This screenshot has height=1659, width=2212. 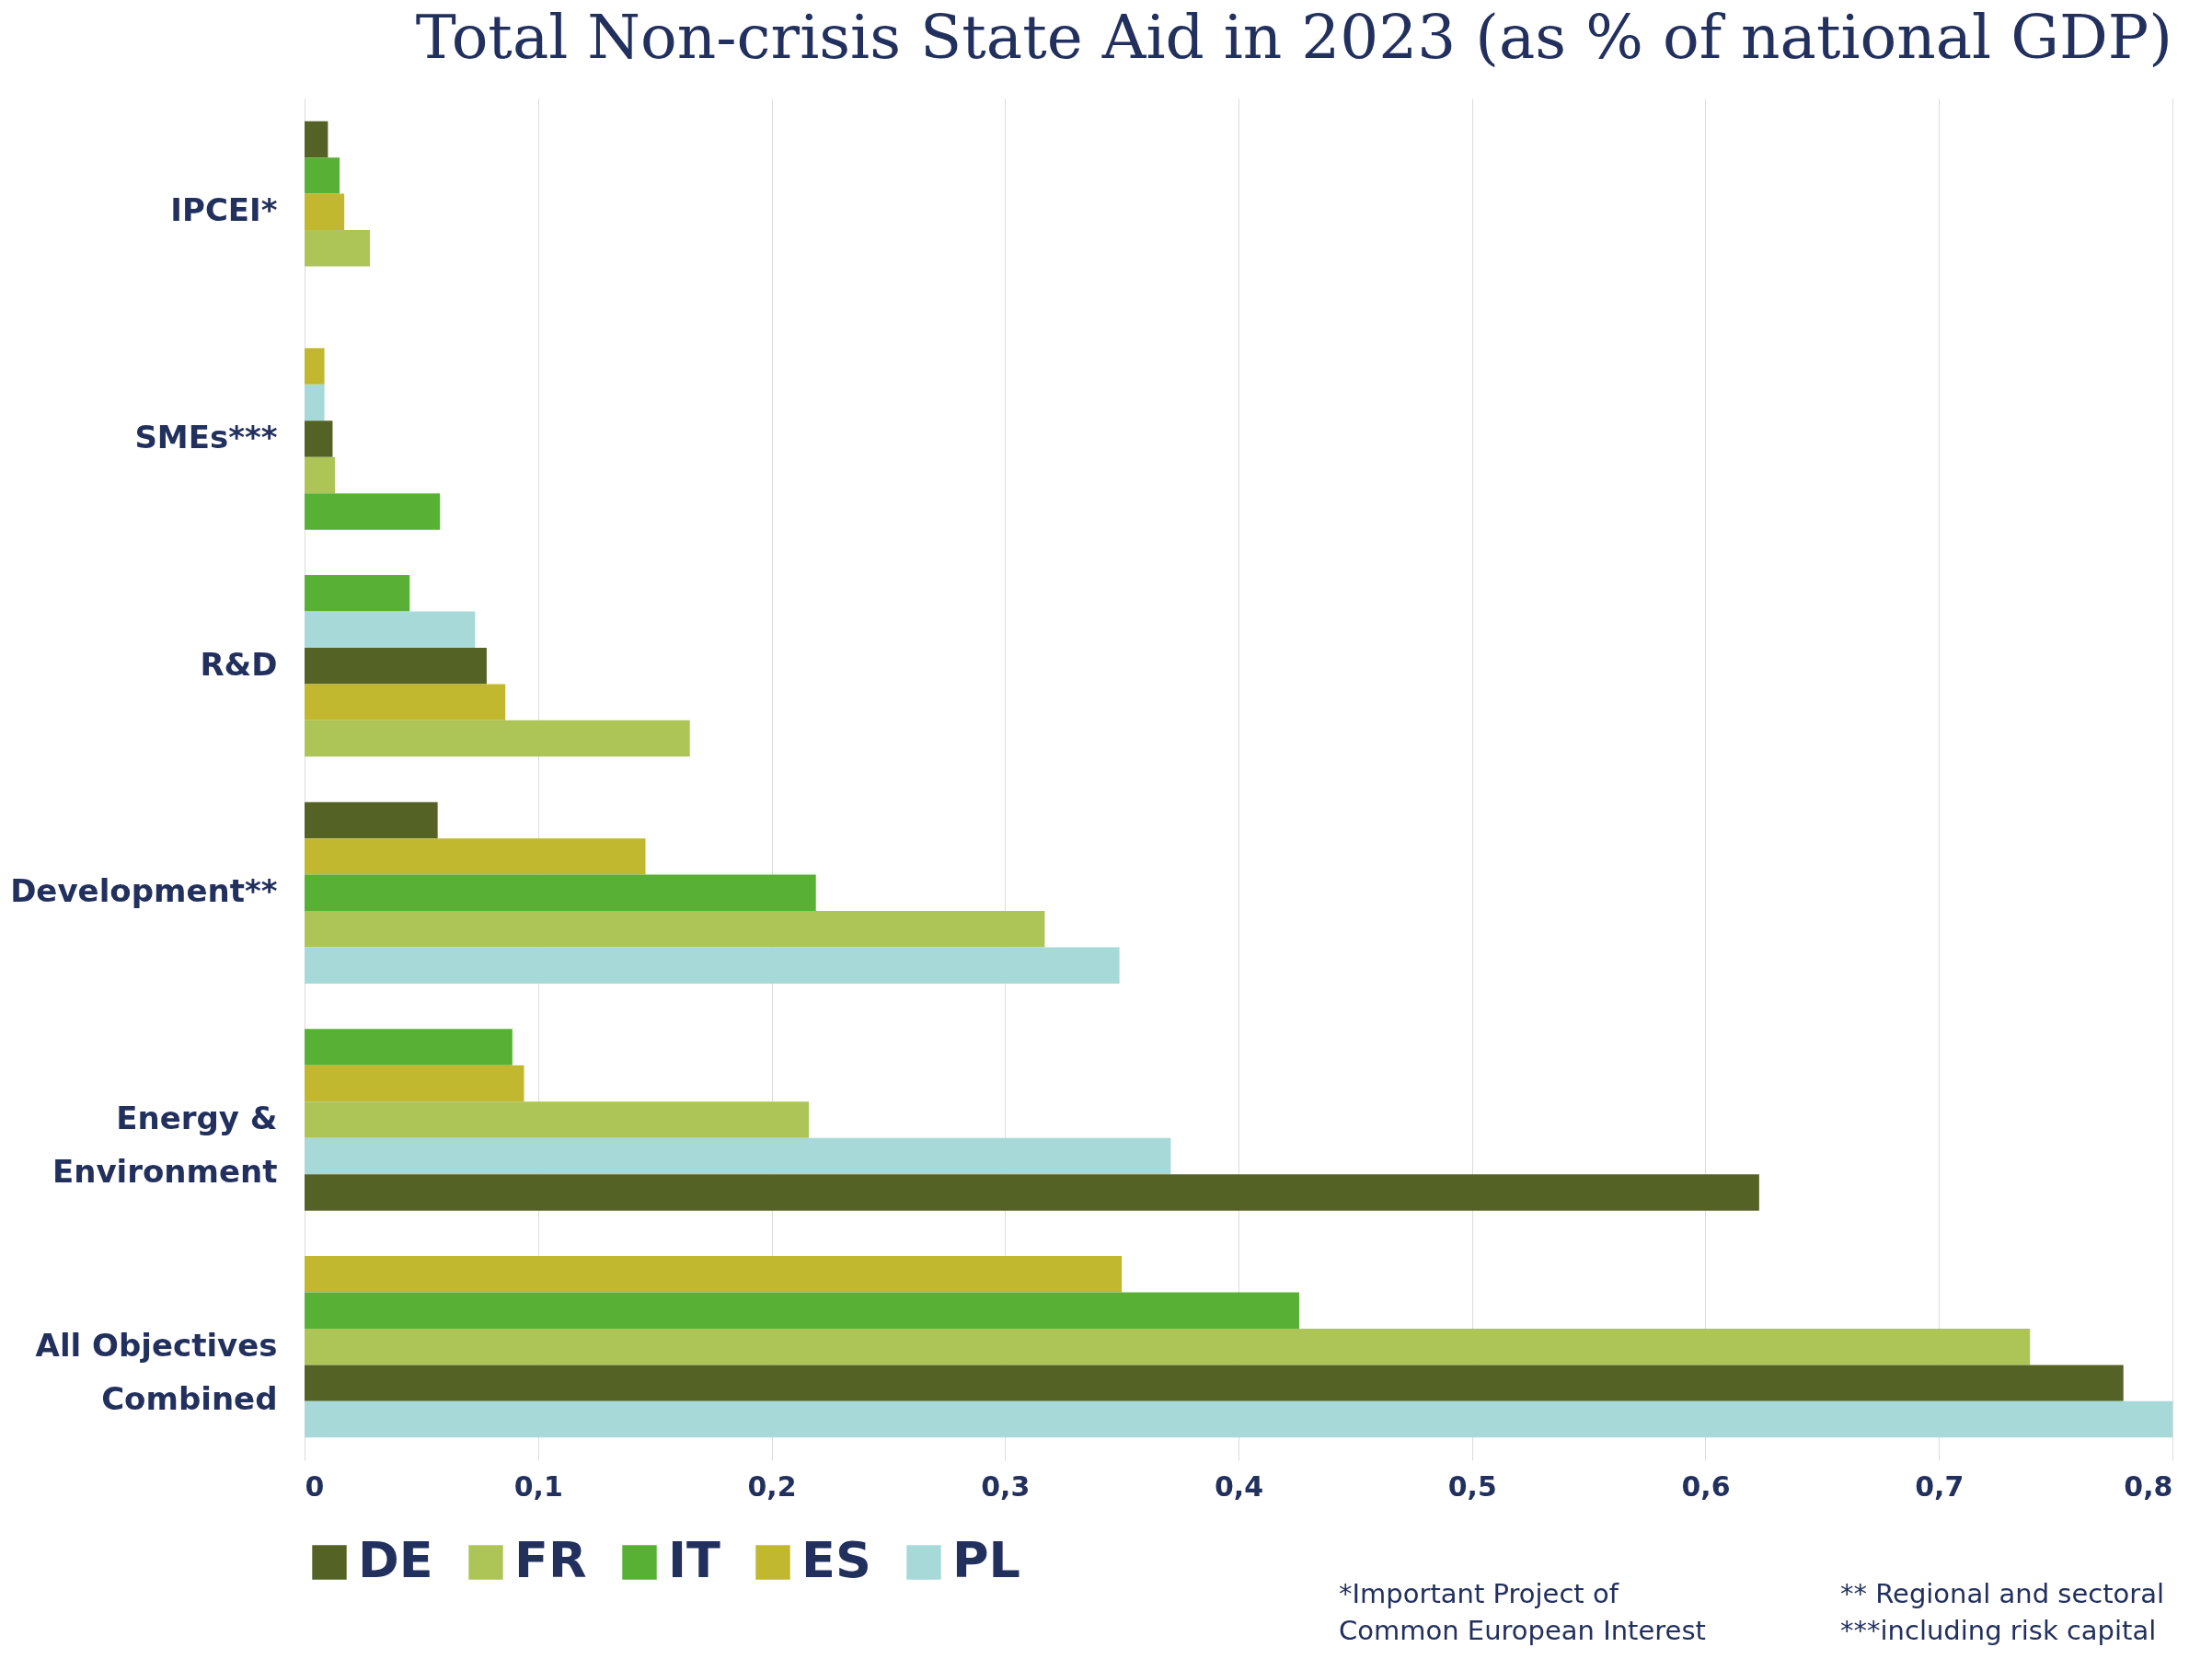 What do you see at coordinates (239, 664) in the screenshot?
I see `y-tick-label: R&D` at bounding box center [239, 664].